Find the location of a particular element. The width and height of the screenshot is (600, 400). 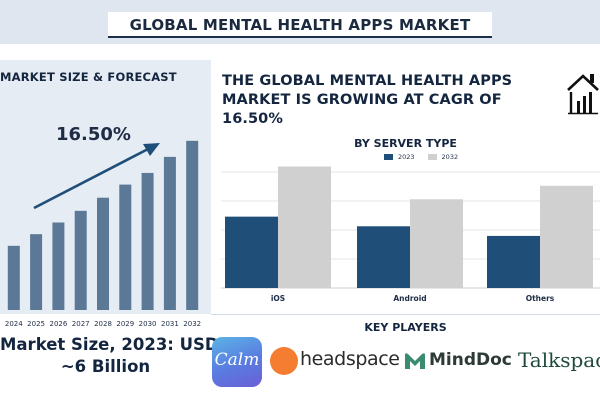

legend-swatch-2032 is located at coordinates (432, 157).